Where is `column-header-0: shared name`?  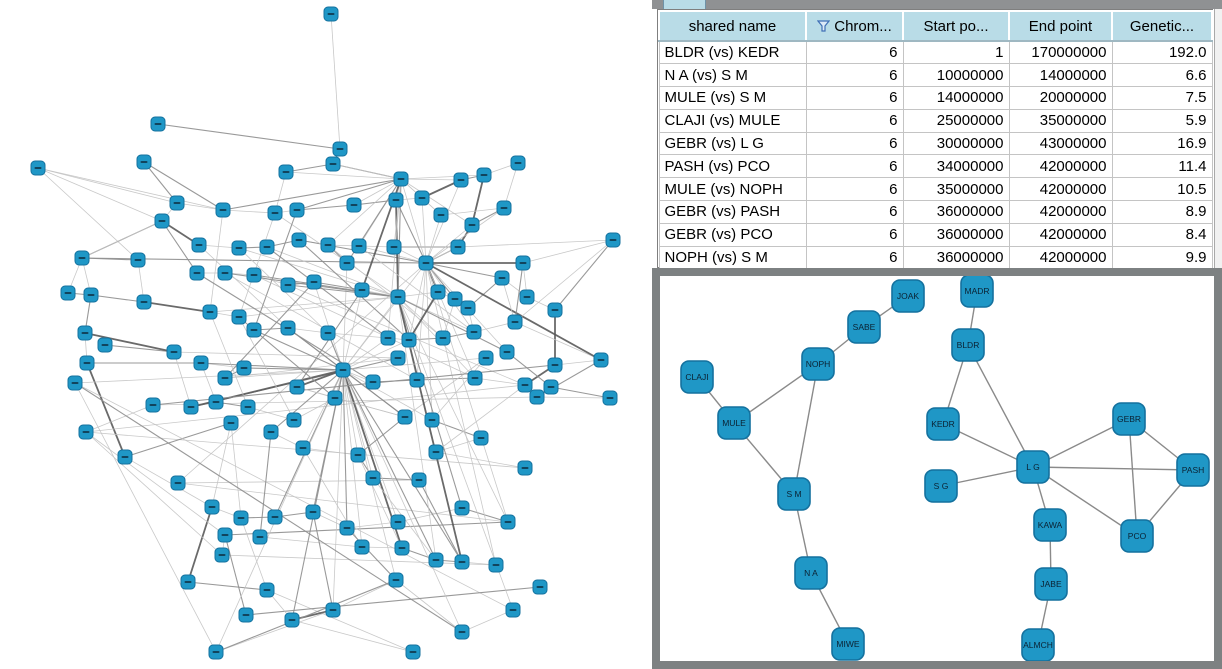 column-header-0: shared name is located at coordinates (732, 26).